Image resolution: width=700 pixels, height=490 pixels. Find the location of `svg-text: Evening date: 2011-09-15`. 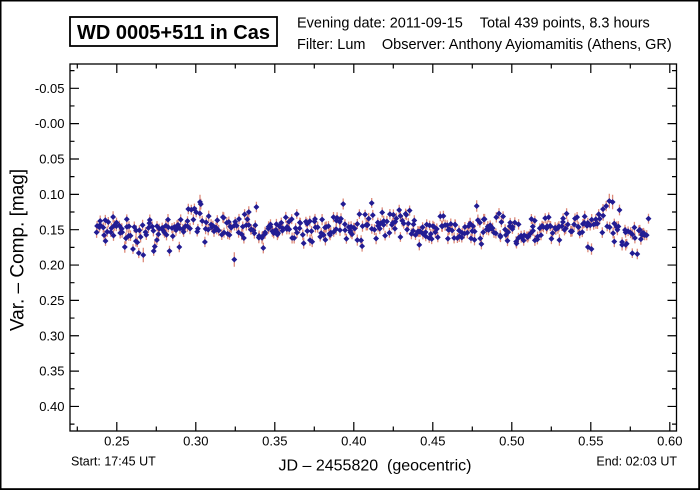

svg-text: Evening date: 2011-09-15 is located at coordinates (380, 24).